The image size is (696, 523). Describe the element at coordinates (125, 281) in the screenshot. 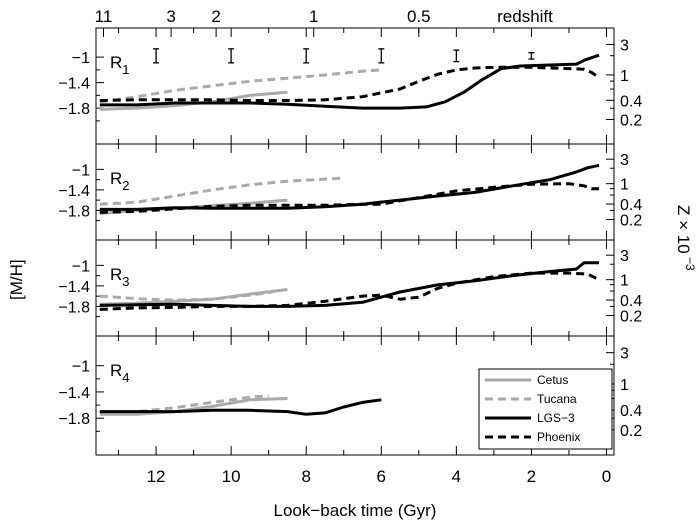

I see `panel-label-subscript: 3` at that location.